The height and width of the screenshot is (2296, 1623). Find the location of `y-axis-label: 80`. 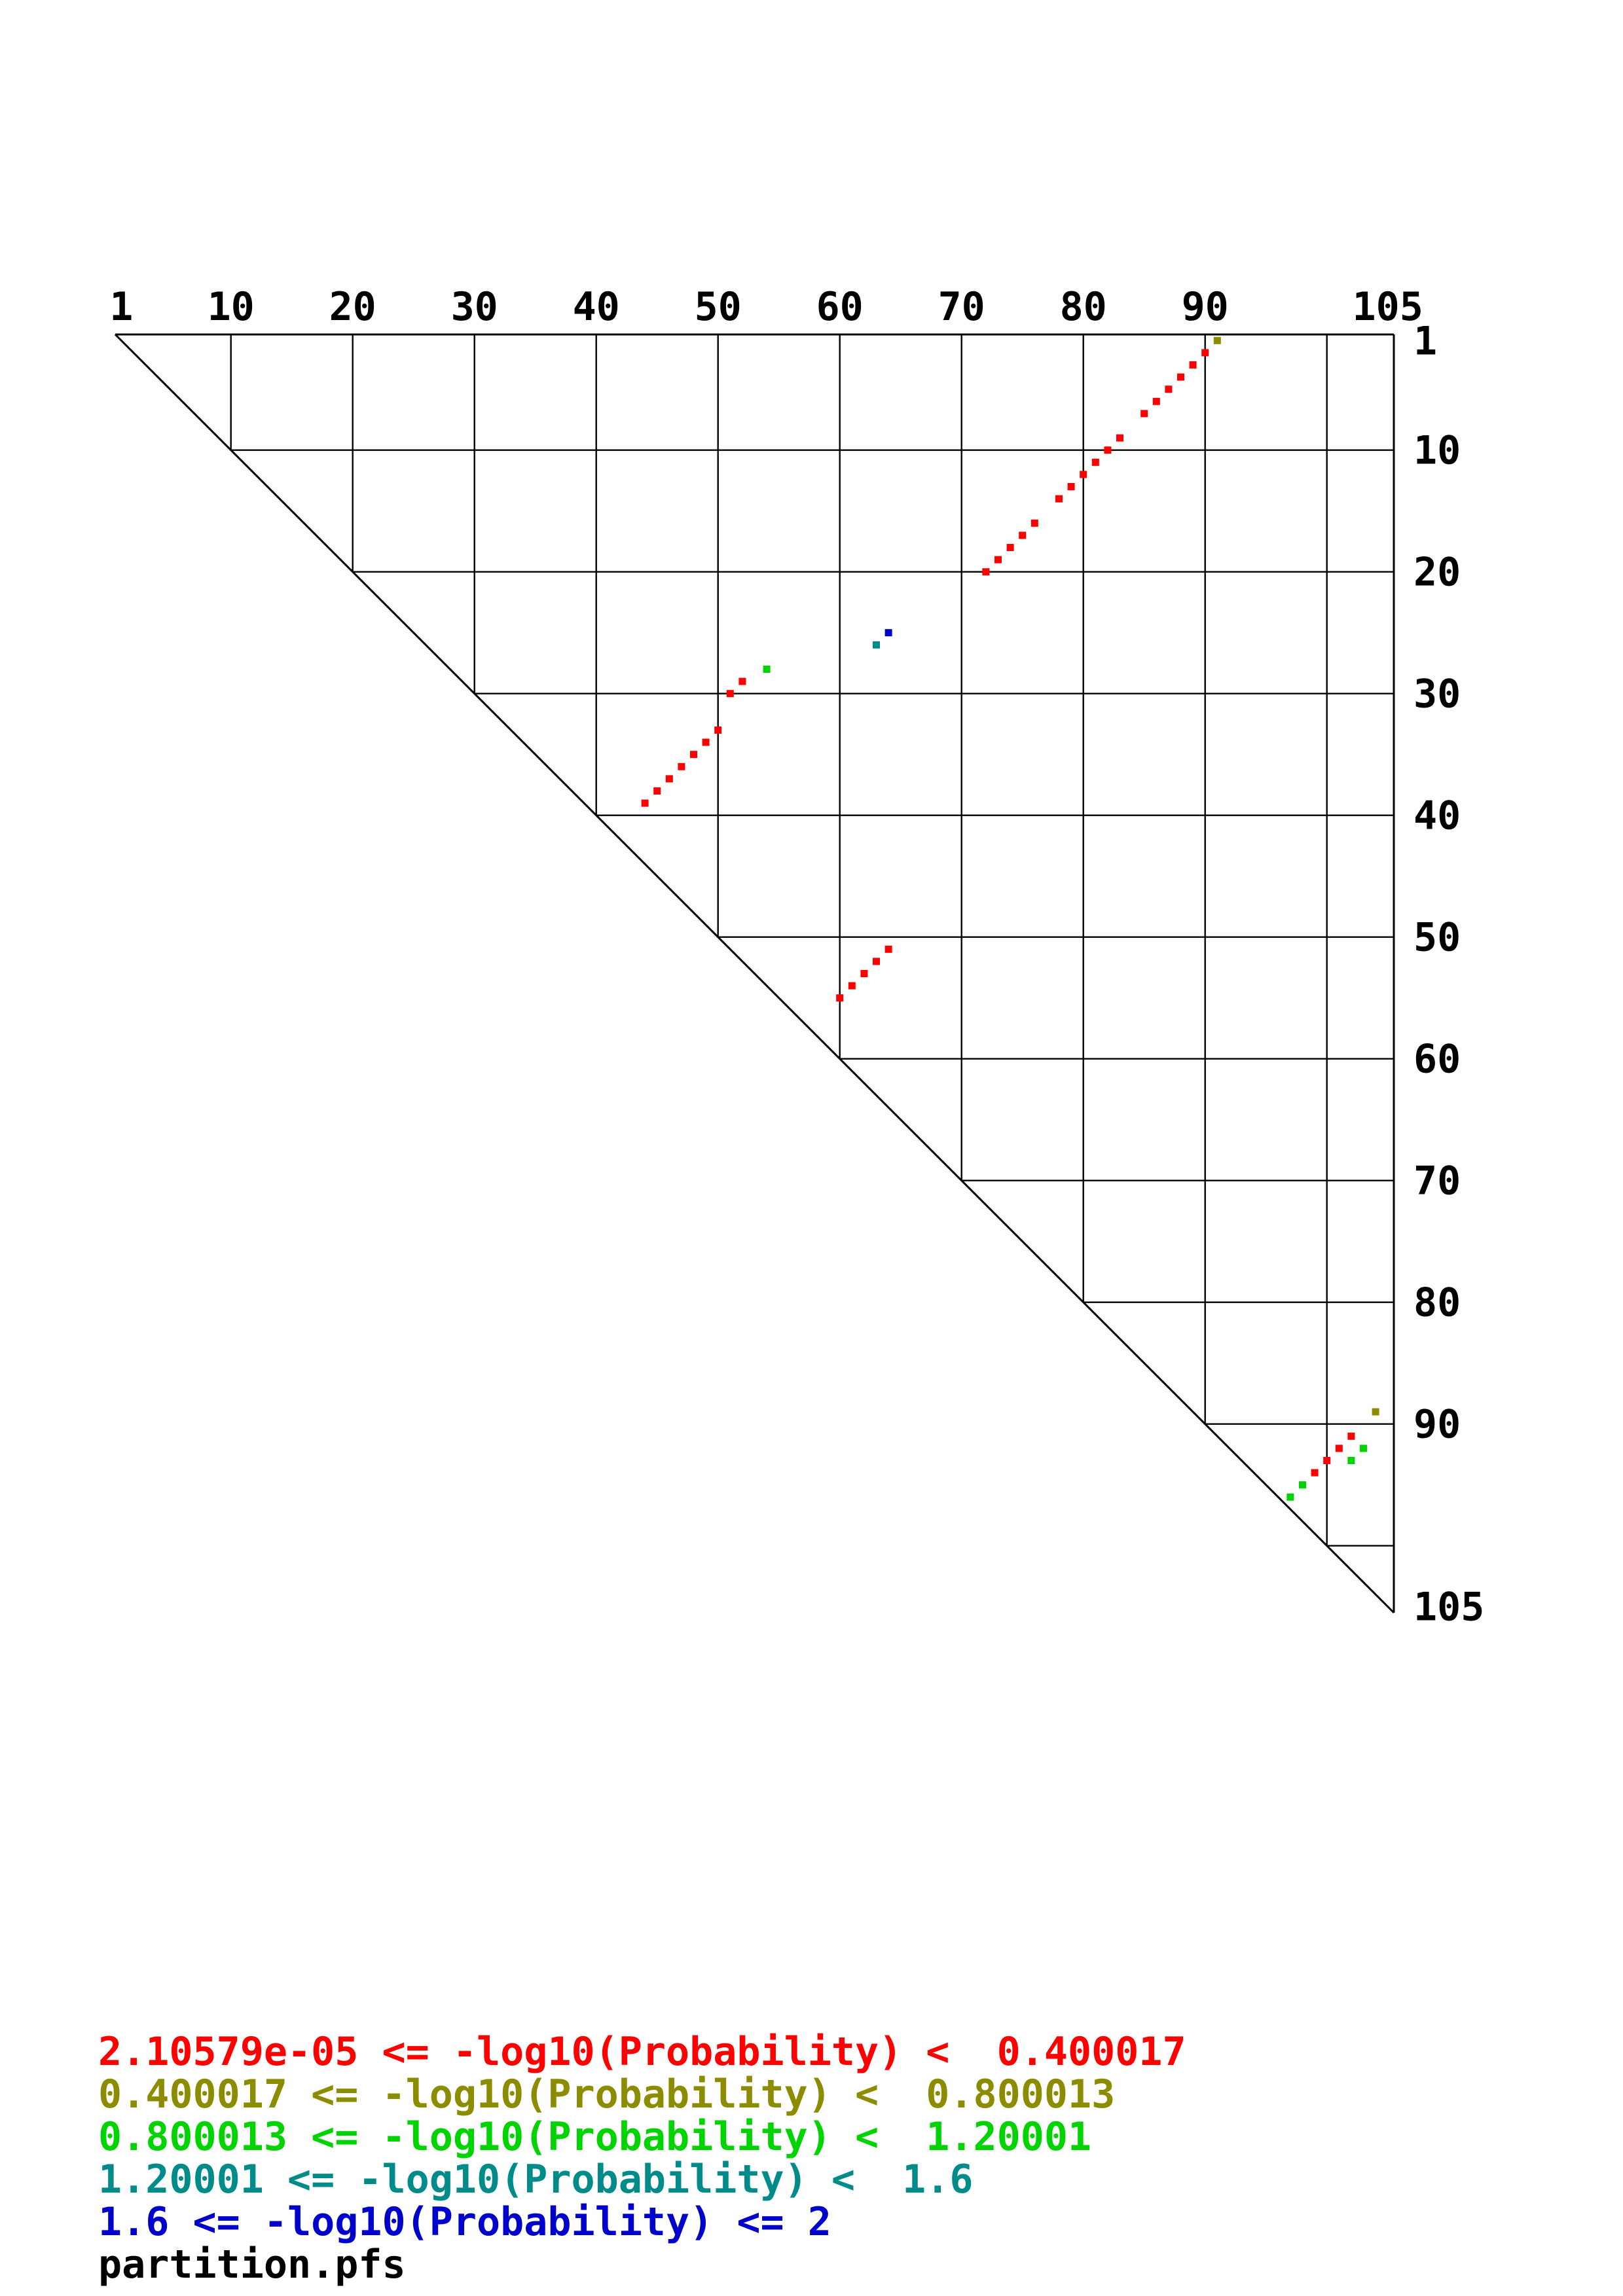

y-axis-label: 80 is located at coordinates (1437, 1303).